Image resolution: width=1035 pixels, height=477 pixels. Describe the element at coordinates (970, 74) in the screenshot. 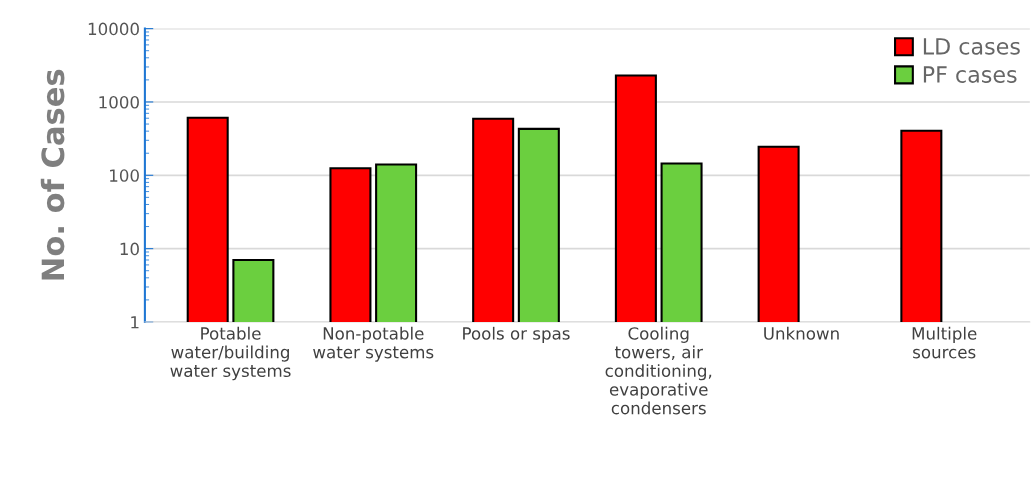

I see `legend-label: PF cases` at that location.